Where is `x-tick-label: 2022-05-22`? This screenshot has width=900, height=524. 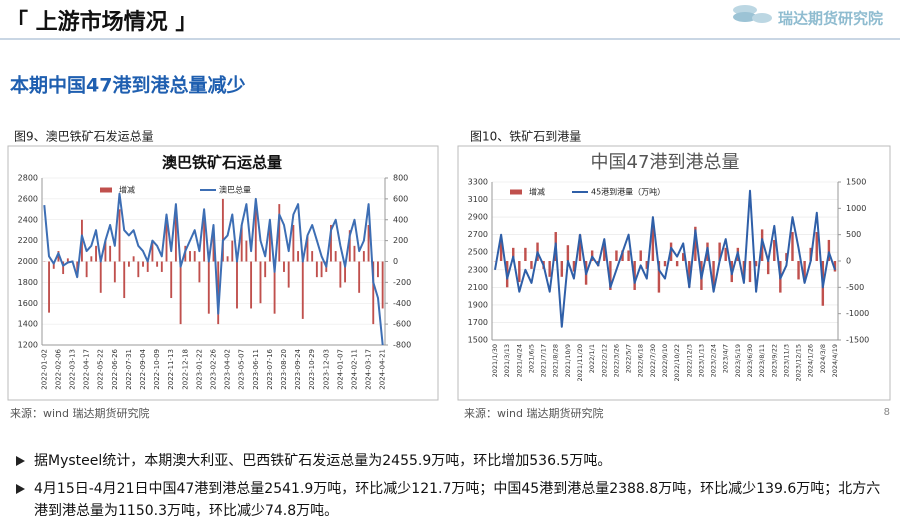 x-tick-label: 2022-05-22 is located at coordinates (101, 369).